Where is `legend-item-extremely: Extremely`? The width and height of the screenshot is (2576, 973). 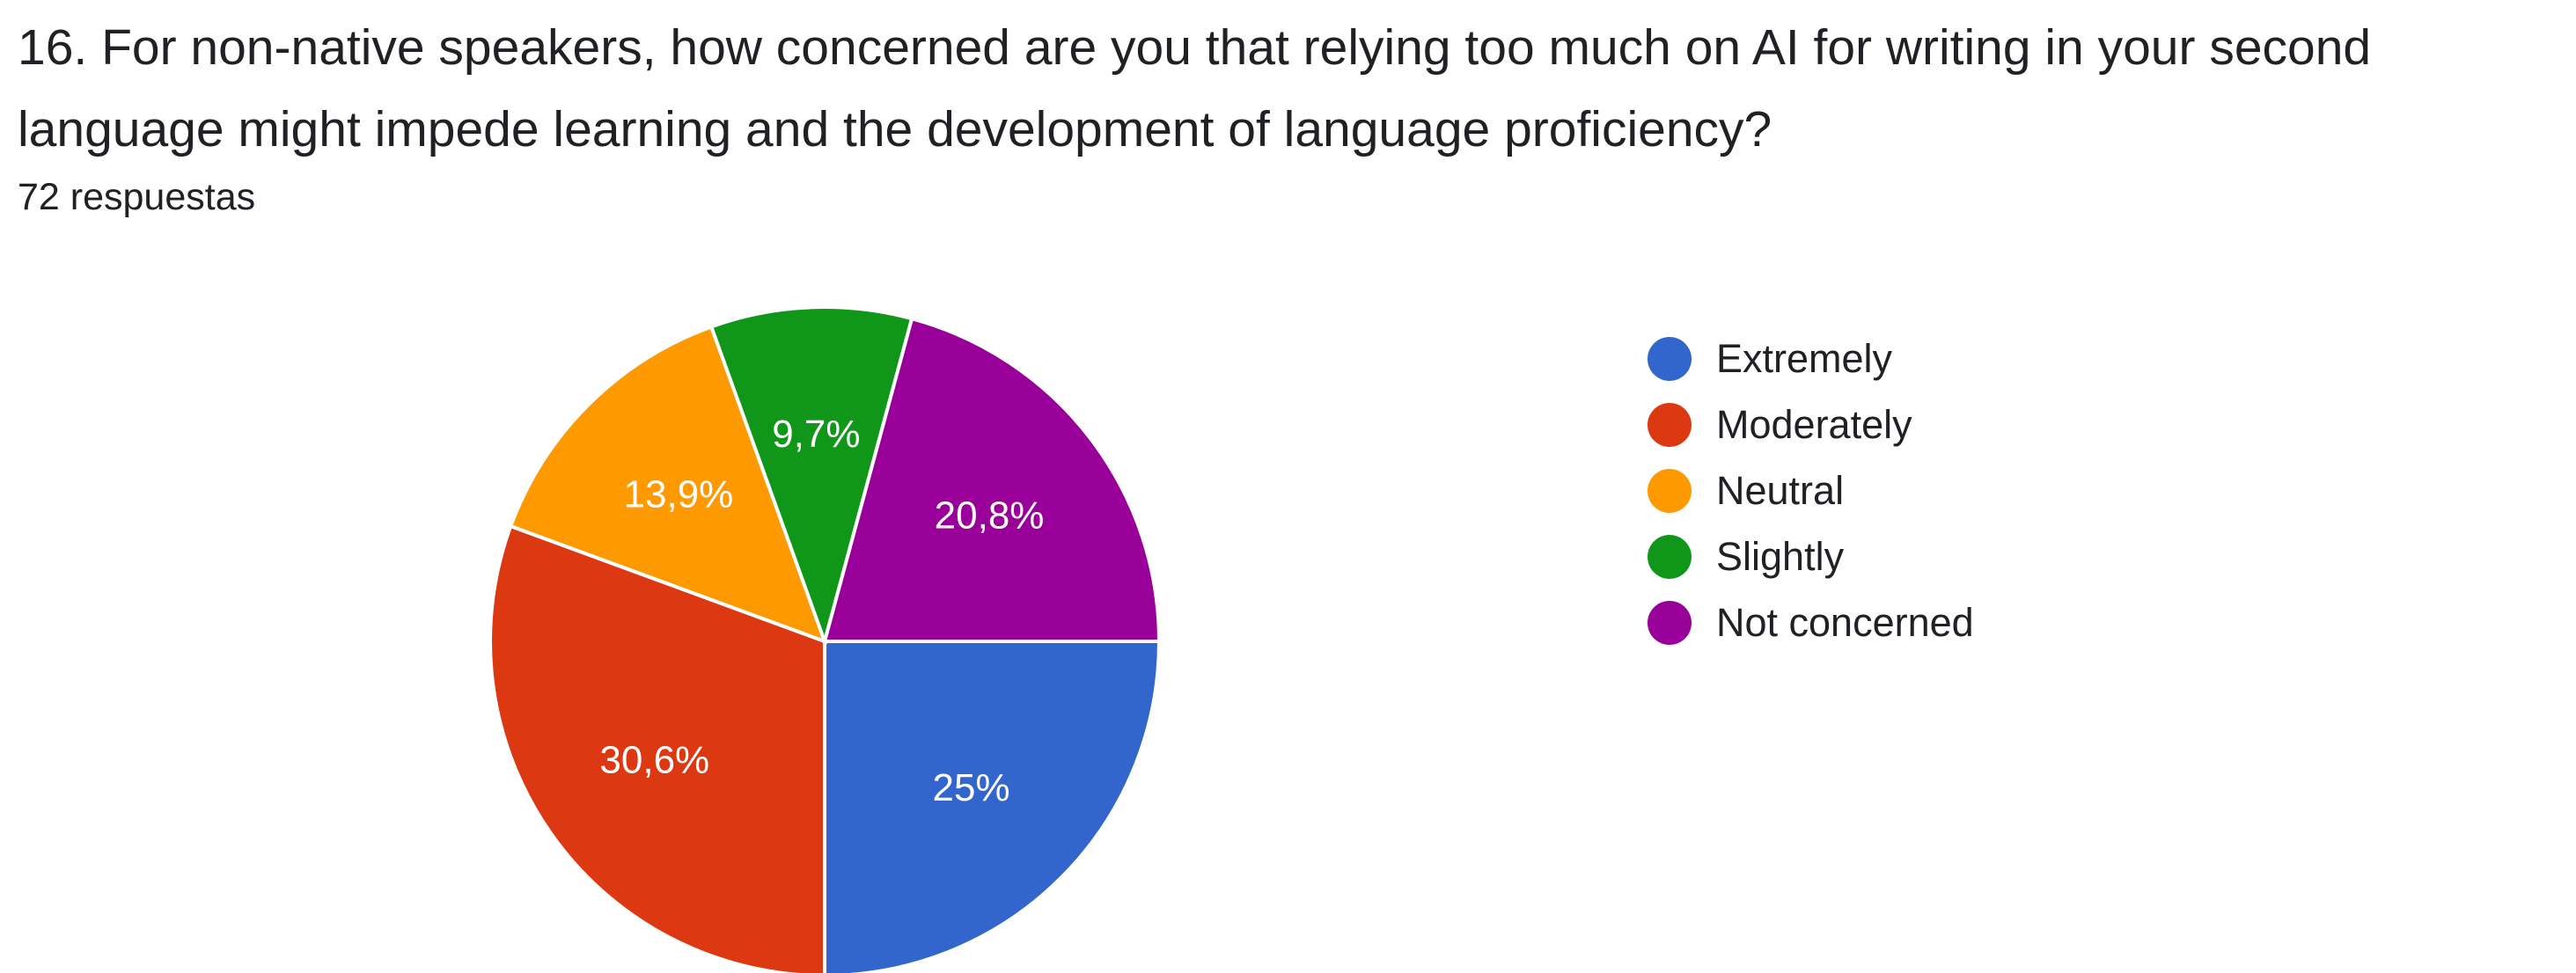 legend-item-extremely: Extremely is located at coordinates (1811, 358).